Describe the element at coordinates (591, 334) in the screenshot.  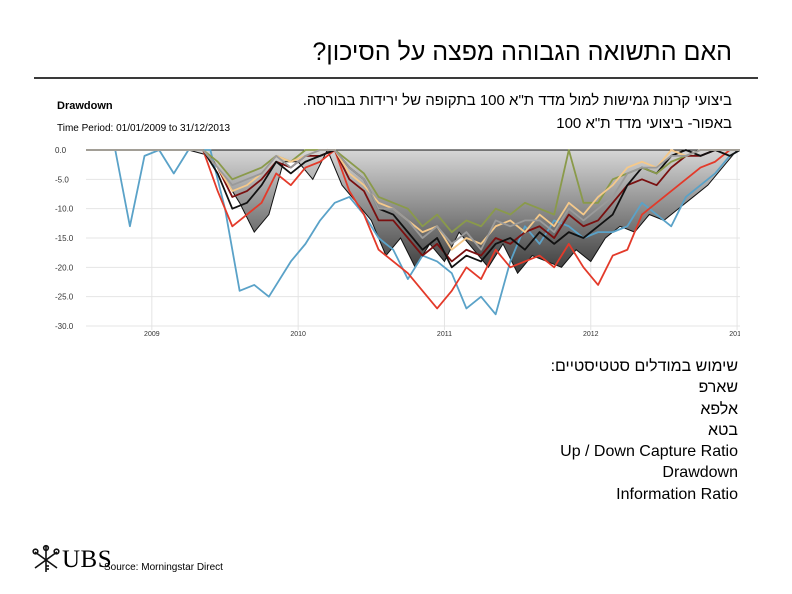
I see `x-tick-label: 2012` at that location.